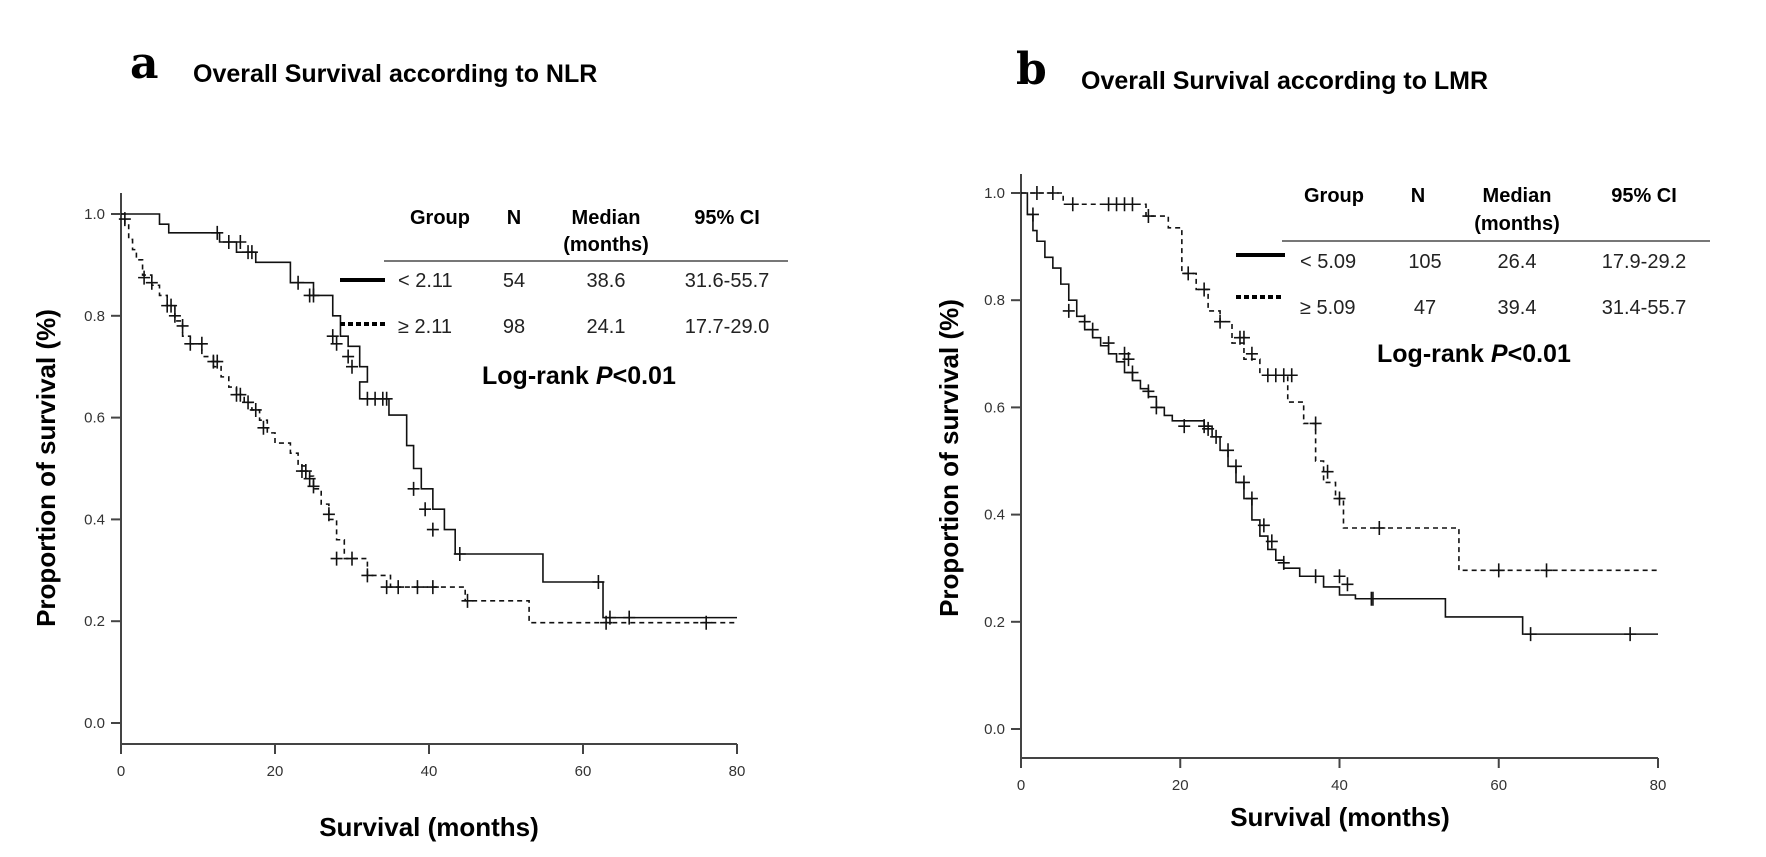 The width and height of the screenshot is (1766, 857). What do you see at coordinates (1424, 262) in the screenshot?
I see `row-n: 105` at bounding box center [1424, 262].